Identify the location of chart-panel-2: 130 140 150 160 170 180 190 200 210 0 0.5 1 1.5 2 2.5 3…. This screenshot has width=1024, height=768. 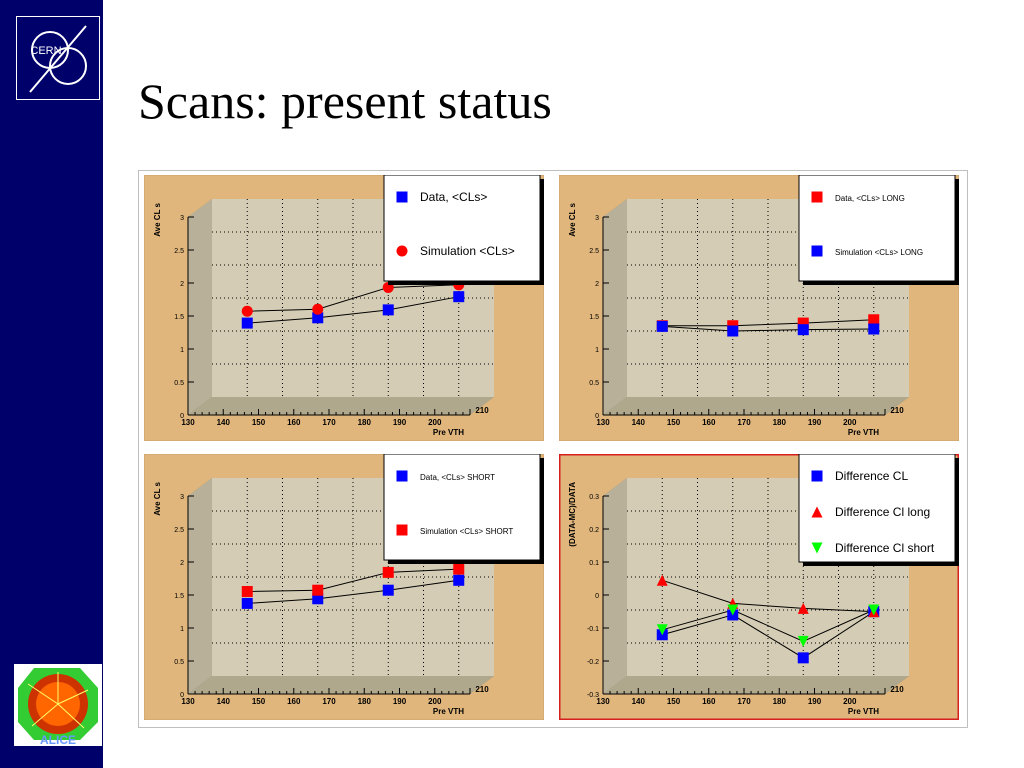
(759, 308).